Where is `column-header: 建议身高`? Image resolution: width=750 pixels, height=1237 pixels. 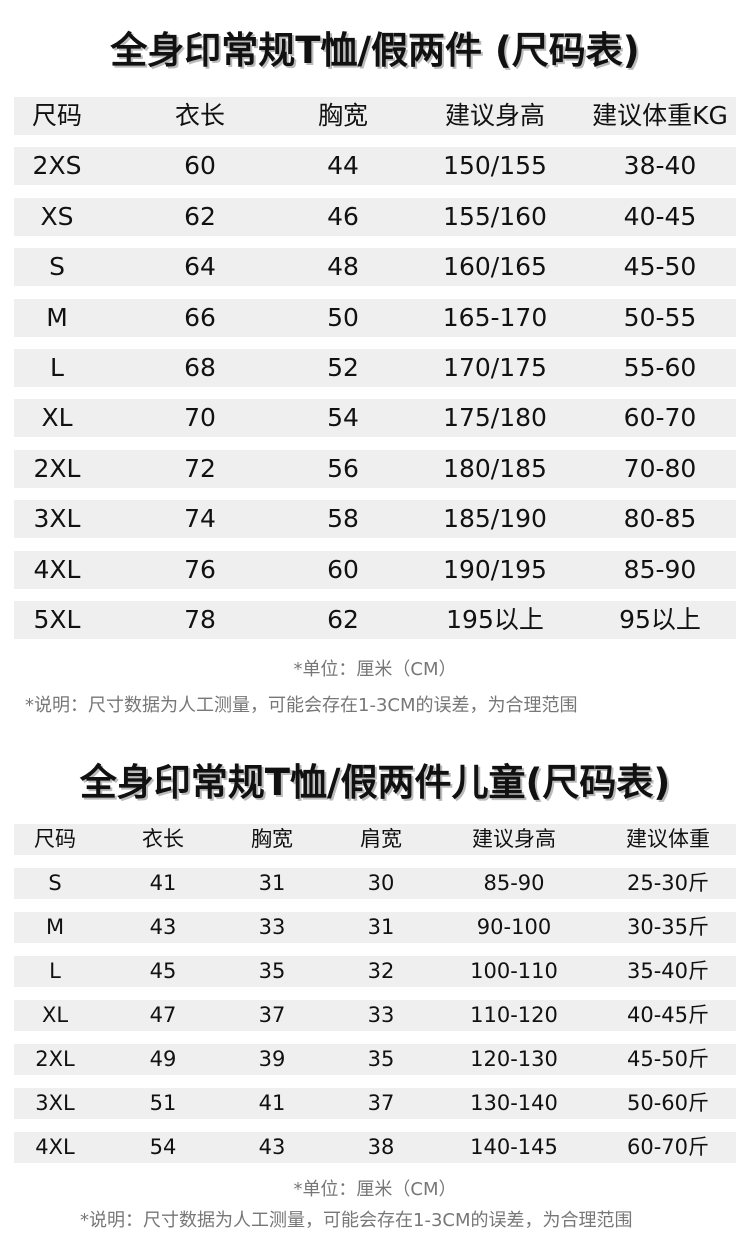
column-header: 建议身高 is located at coordinates (514, 839).